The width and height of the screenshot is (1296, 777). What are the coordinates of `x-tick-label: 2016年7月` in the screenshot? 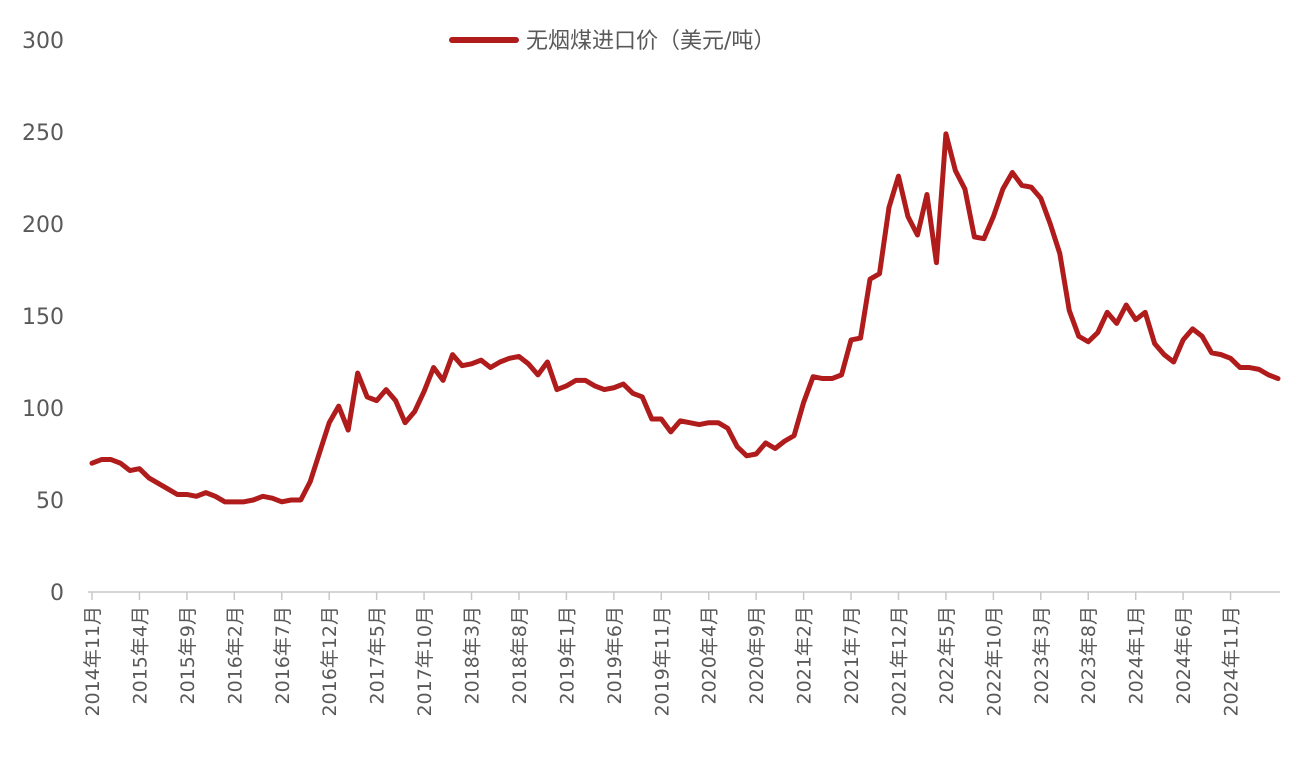 It's located at (283, 655).